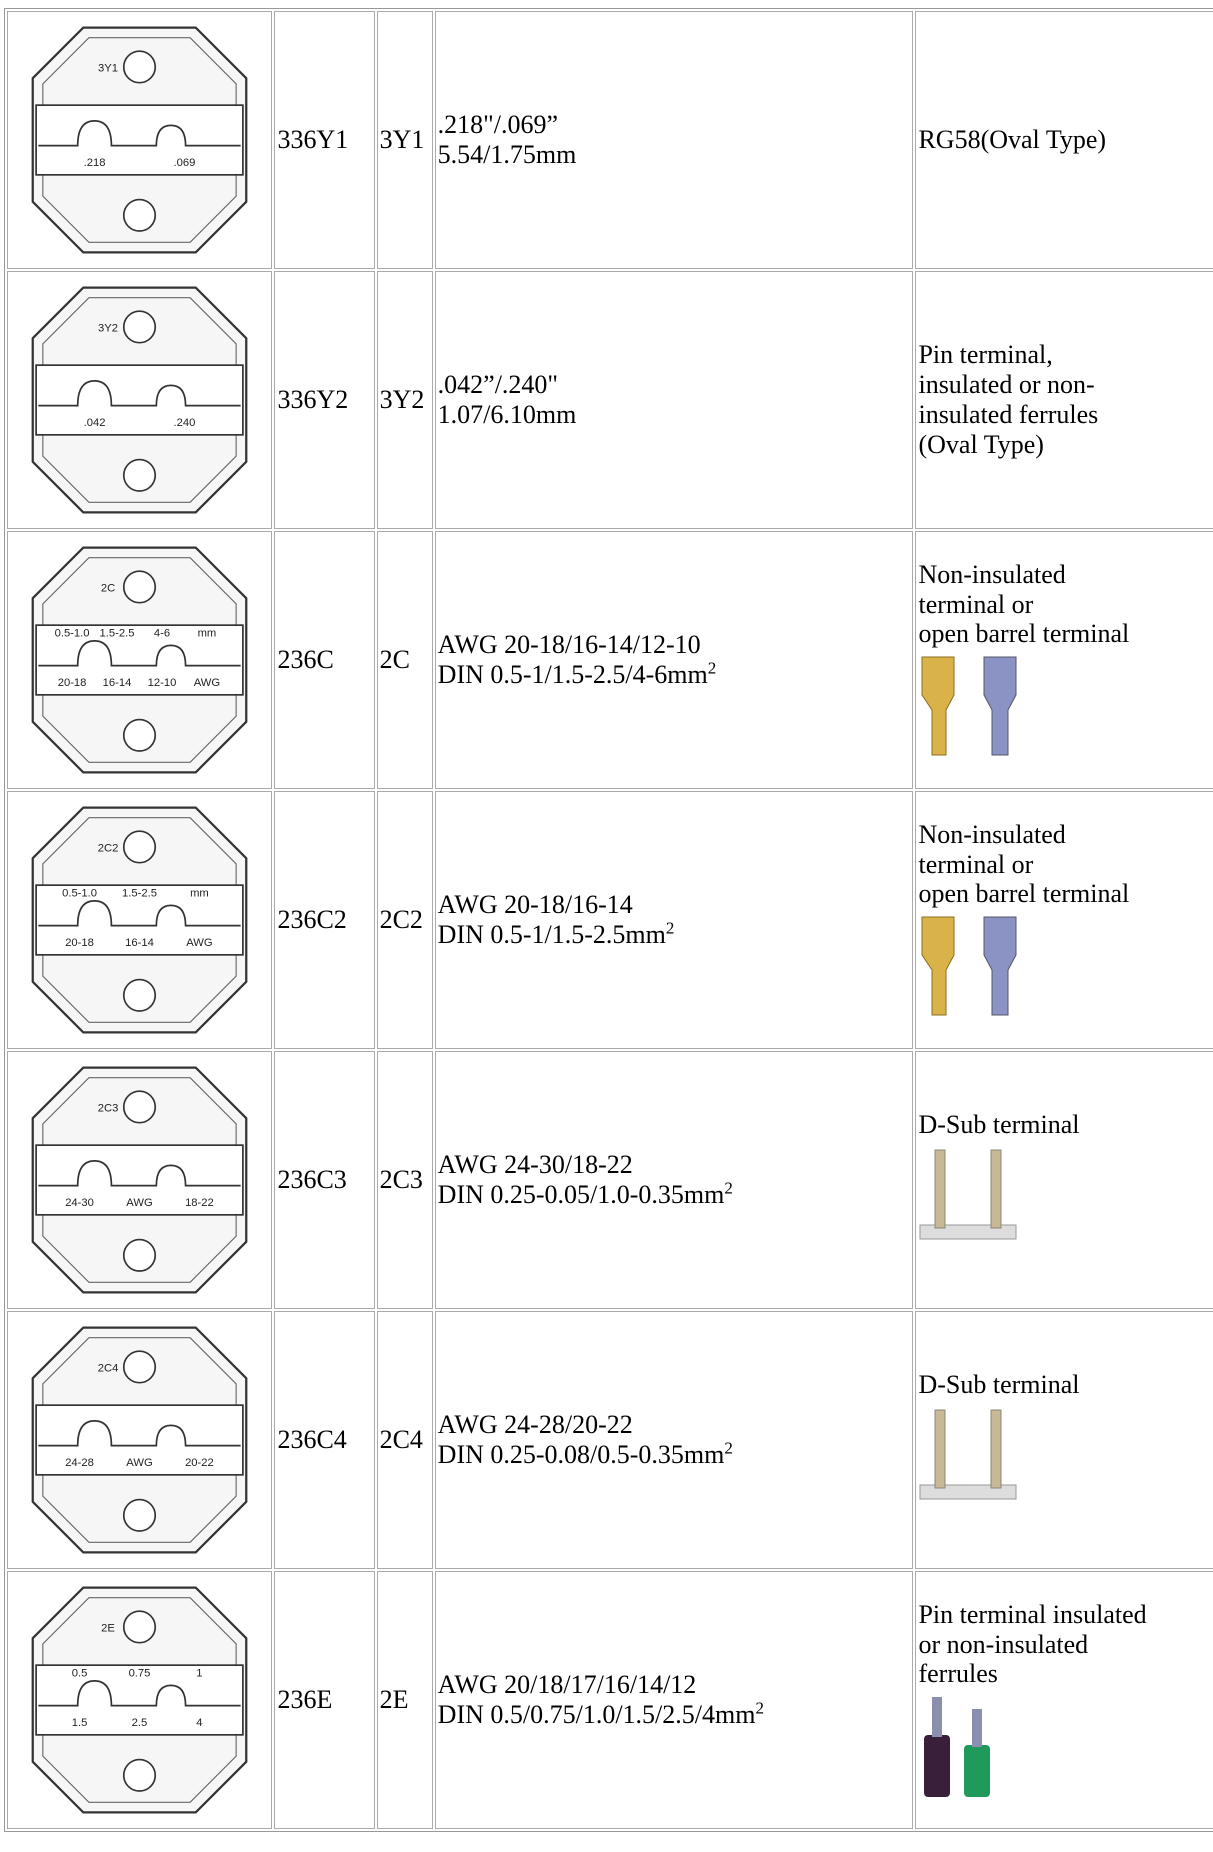 Image resolution: width=1213 pixels, height=1852 pixels. What do you see at coordinates (95, 423) in the screenshot?
I see `die-label: .042` at bounding box center [95, 423].